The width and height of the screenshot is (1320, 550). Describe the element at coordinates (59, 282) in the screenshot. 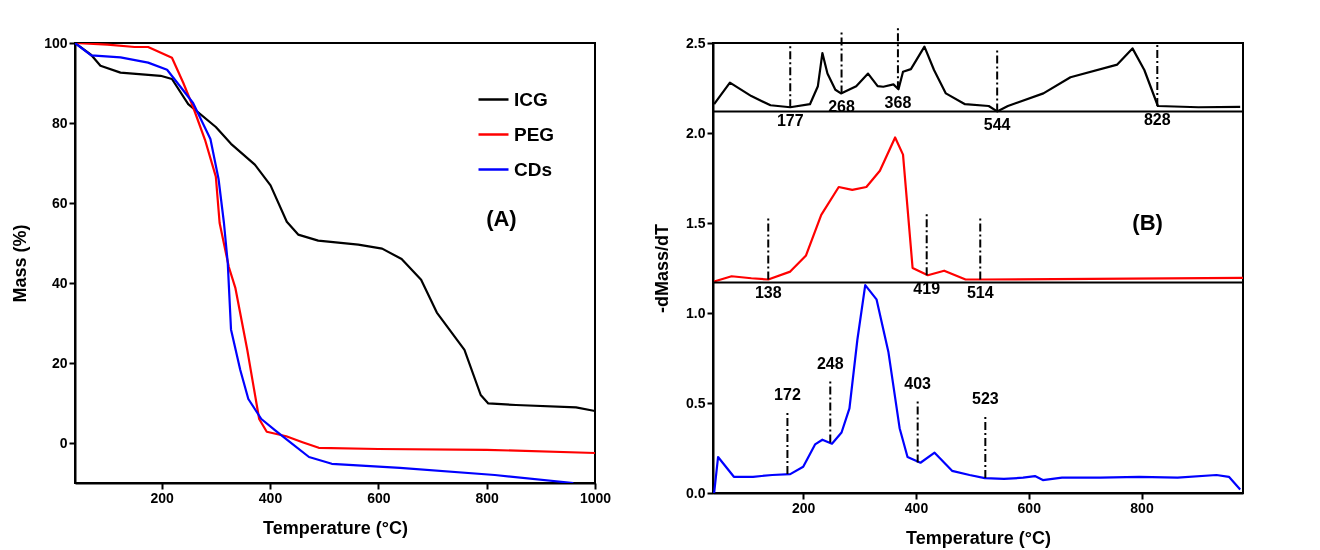

I see `y-tick-label: 40` at that location.